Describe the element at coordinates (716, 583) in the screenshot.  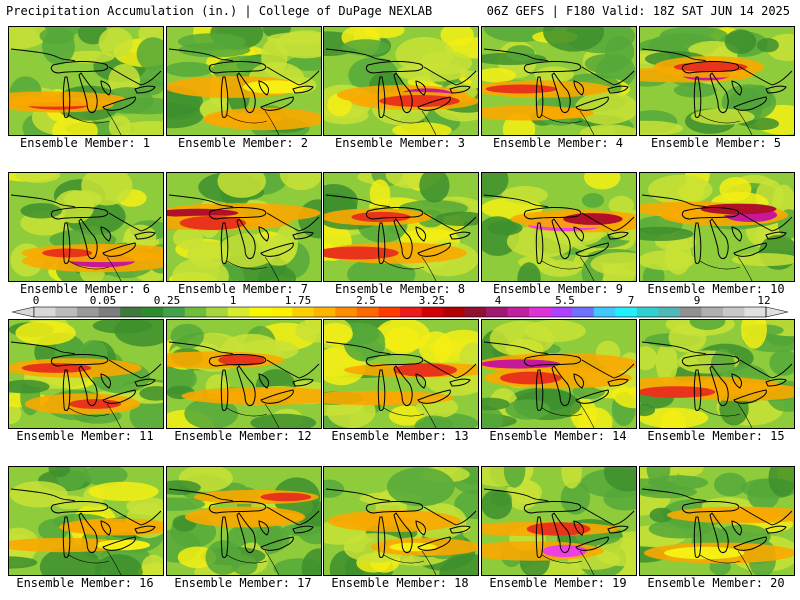
I see `ensemble-member-label: Ensemble Member: 20` at that location.